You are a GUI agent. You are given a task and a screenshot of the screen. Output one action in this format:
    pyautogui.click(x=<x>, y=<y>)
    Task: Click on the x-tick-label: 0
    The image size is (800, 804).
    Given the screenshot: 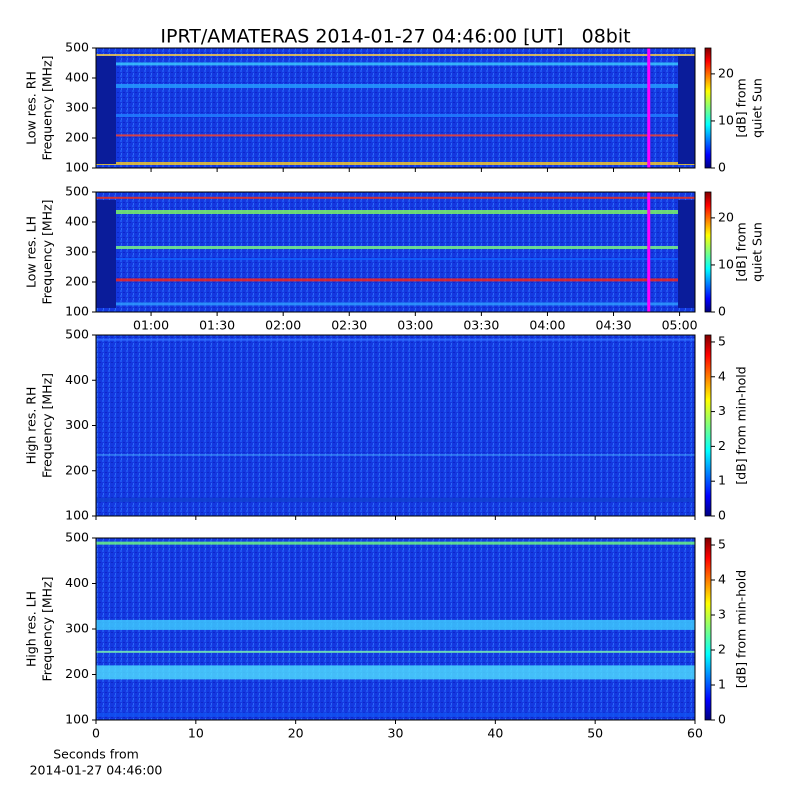 What is the action you would take?
    pyautogui.click(x=96, y=733)
    